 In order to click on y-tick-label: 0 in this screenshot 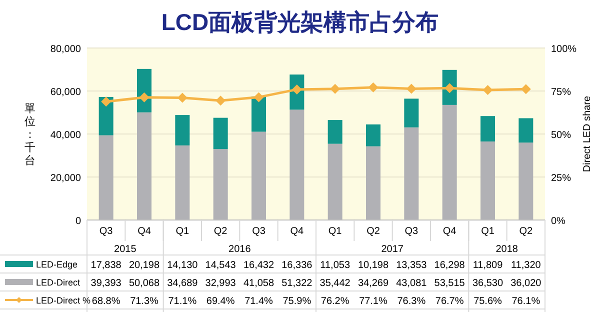, I will do `click(78, 221)`.